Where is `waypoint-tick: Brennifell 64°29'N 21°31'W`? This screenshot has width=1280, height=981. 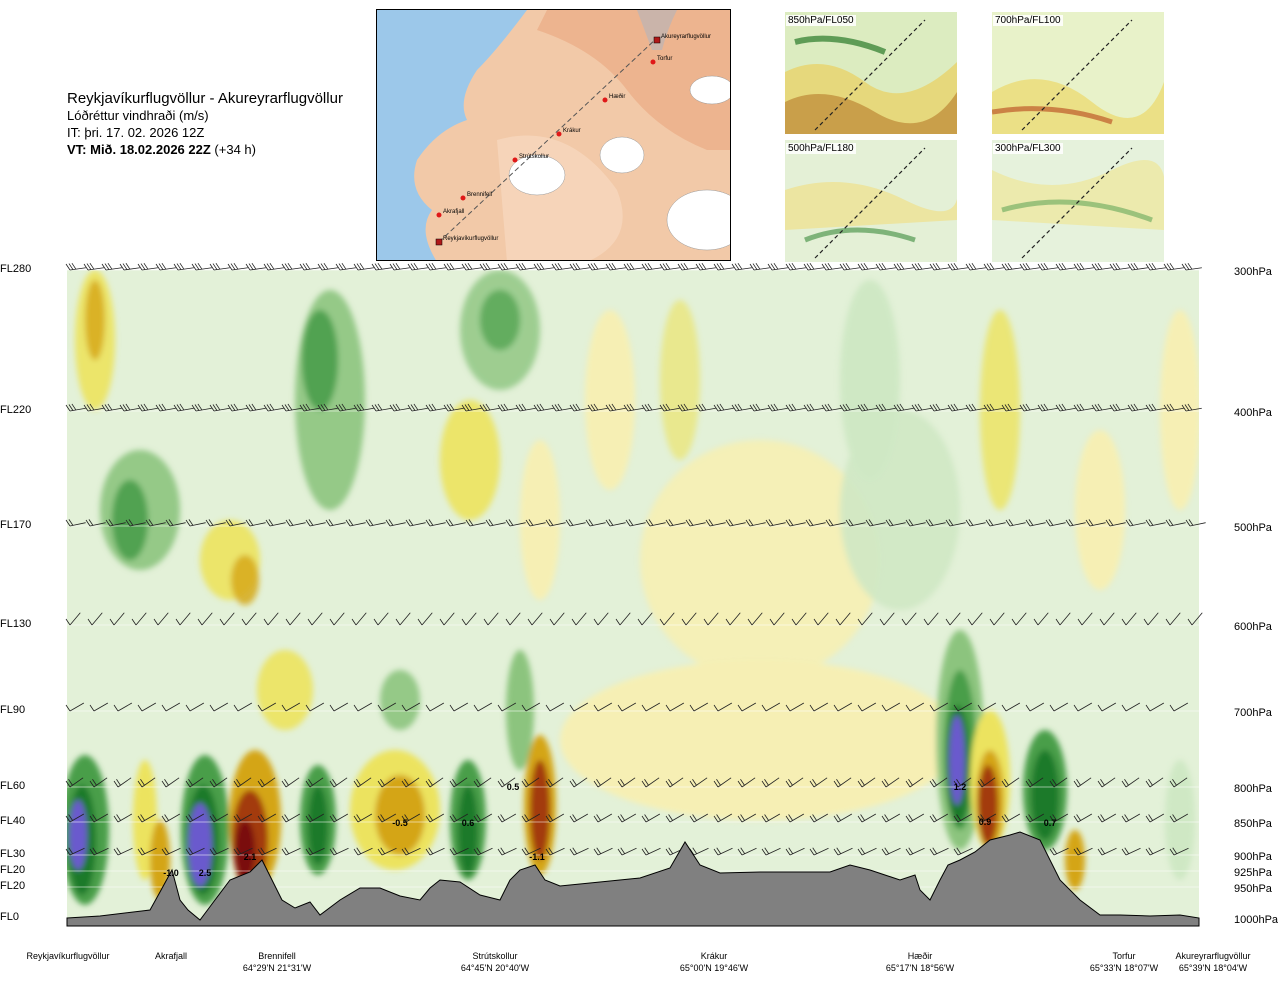 waypoint-tick: Brennifell 64°29'N 21°31'W is located at coordinates (277, 962).